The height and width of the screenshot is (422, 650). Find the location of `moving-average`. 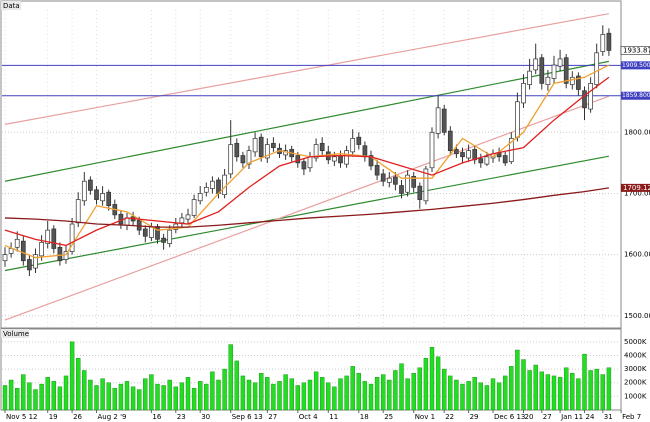

moving-average is located at coordinates (306, 207).